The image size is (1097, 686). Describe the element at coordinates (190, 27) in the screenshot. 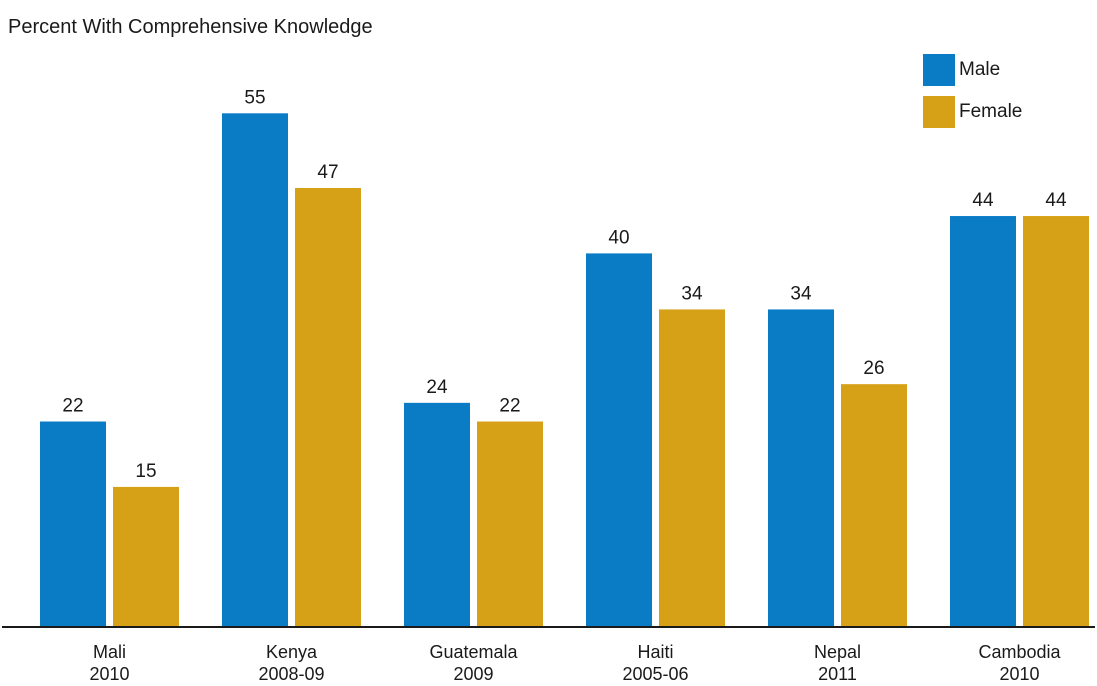

I see `chart-title: Percent With Comprehensive Knowledge` at that location.